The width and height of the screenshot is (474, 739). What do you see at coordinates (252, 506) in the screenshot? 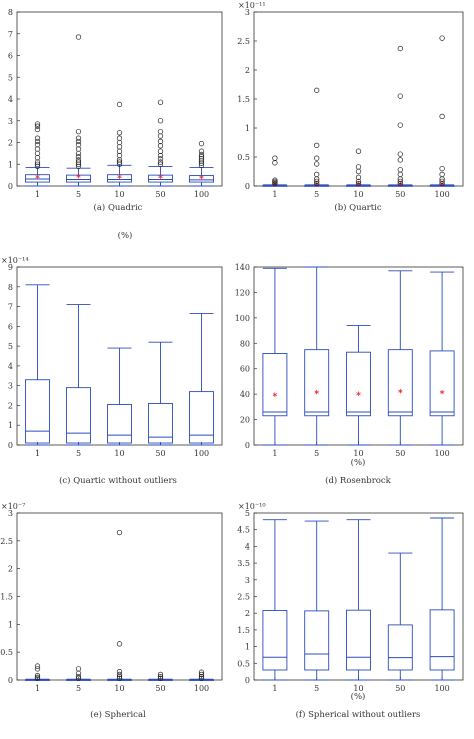
I see `axis-exponent: ×10⁻¹⁰` at bounding box center [252, 506].